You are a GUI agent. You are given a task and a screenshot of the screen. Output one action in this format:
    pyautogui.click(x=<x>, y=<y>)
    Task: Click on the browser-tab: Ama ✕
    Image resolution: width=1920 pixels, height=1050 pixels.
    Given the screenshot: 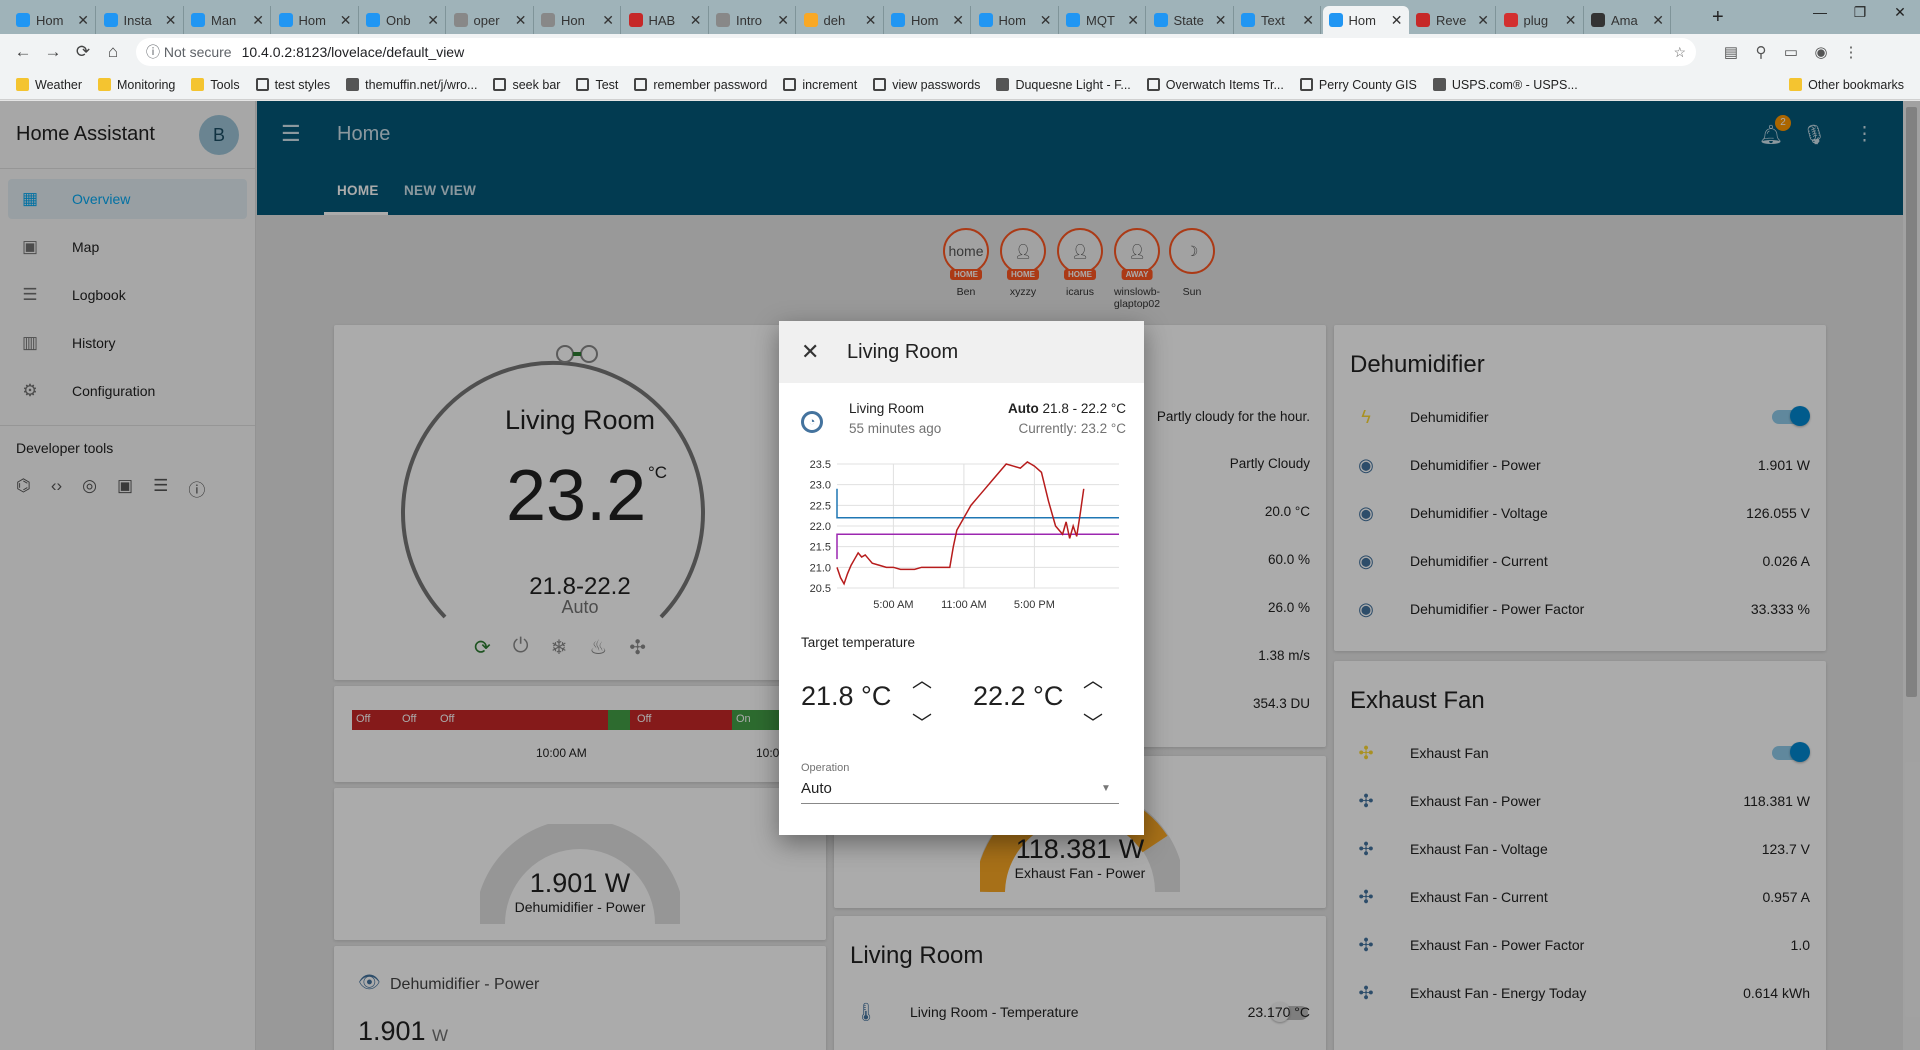 What is the action you would take?
    pyautogui.click(x=1628, y=20)
    